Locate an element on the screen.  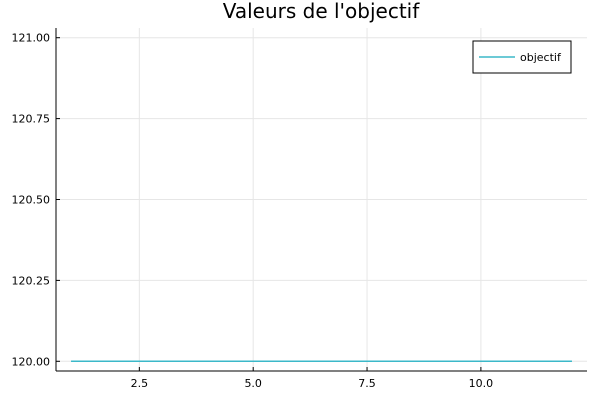
x-tick-label-0: 2.5 is located at coordinates (140, 383).